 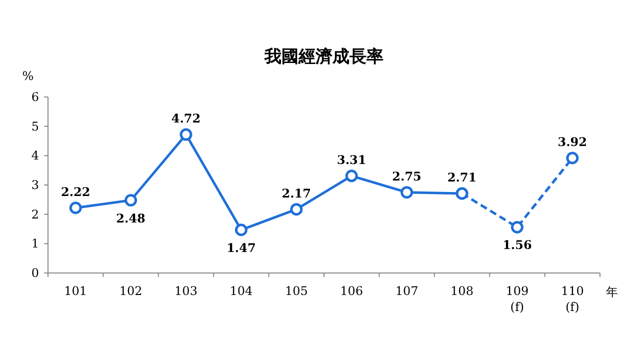 I want to click on x-tick-label: 109 (f), so click(x=517, y=299).